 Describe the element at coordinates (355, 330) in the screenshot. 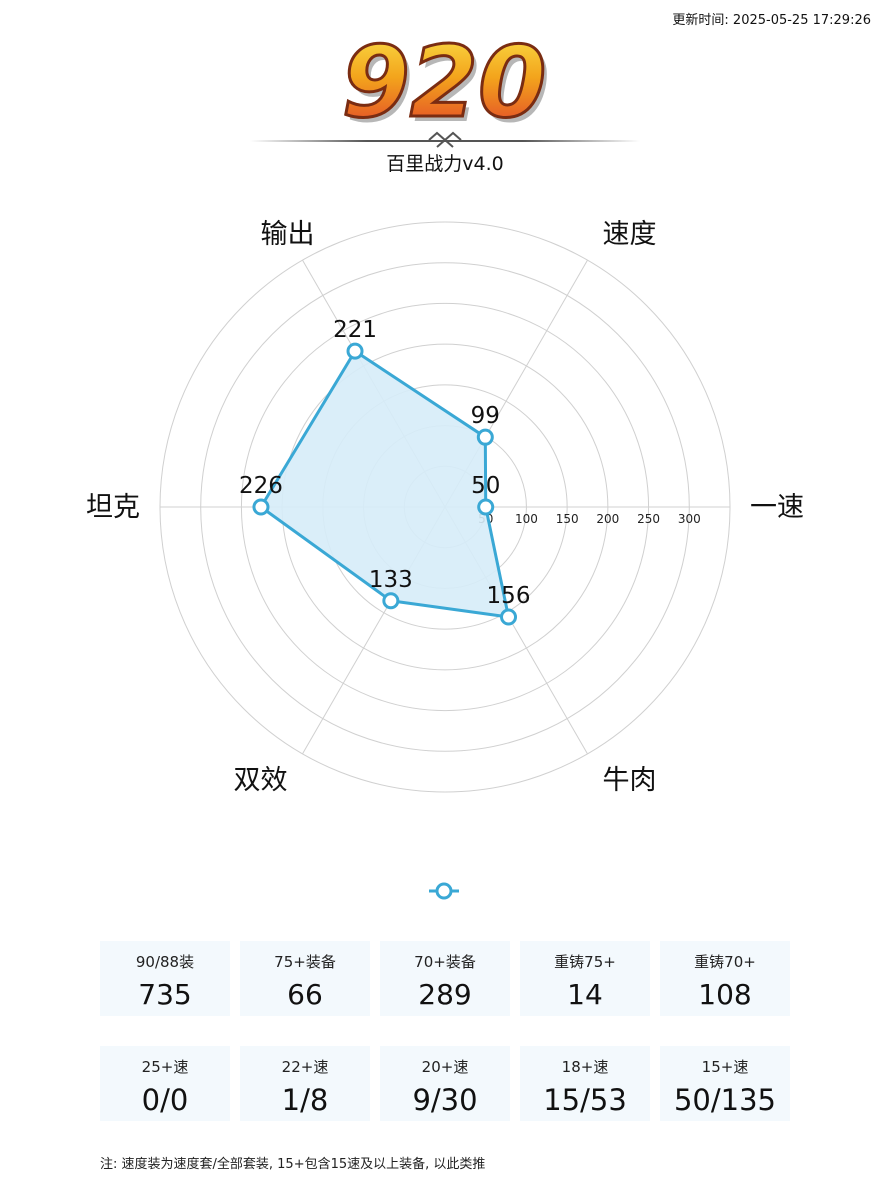

I see `radar-data-label: 221` at that location.